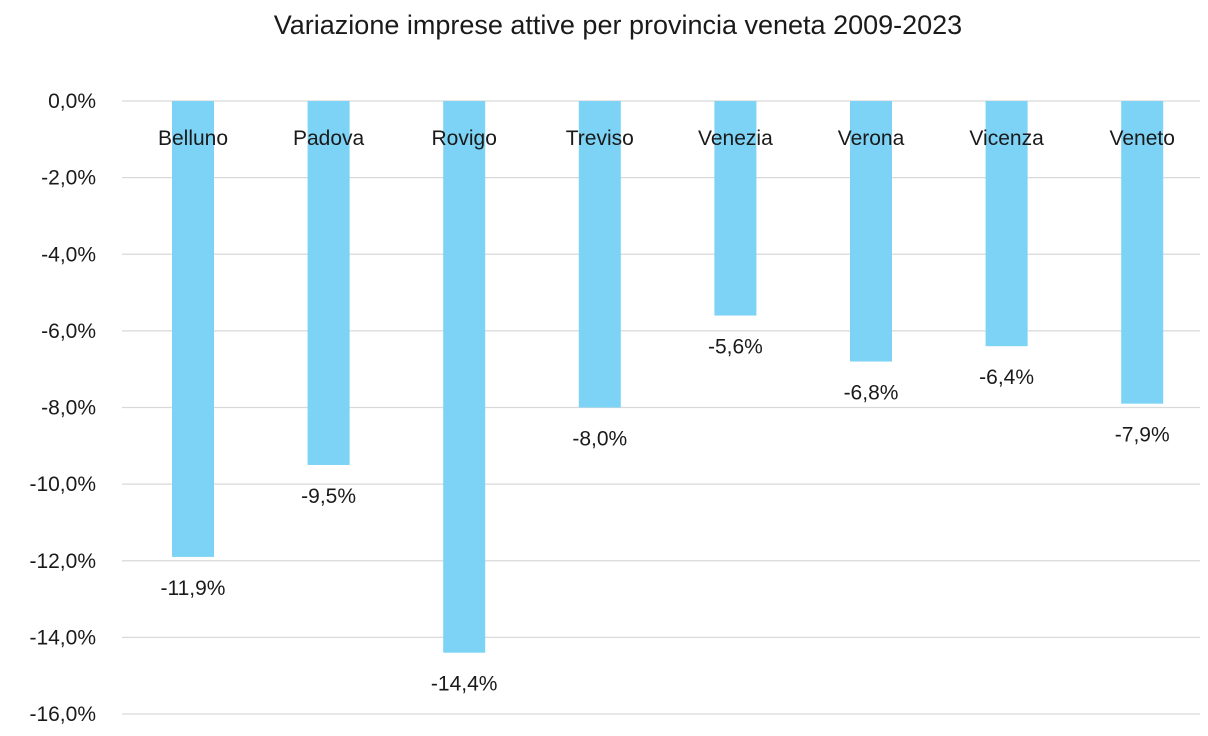 The height and width of the screenshot is (736, 1208). Describe the element at coordinates (1142, 252) in the screenshot. I see `bar-veneto` at that location.